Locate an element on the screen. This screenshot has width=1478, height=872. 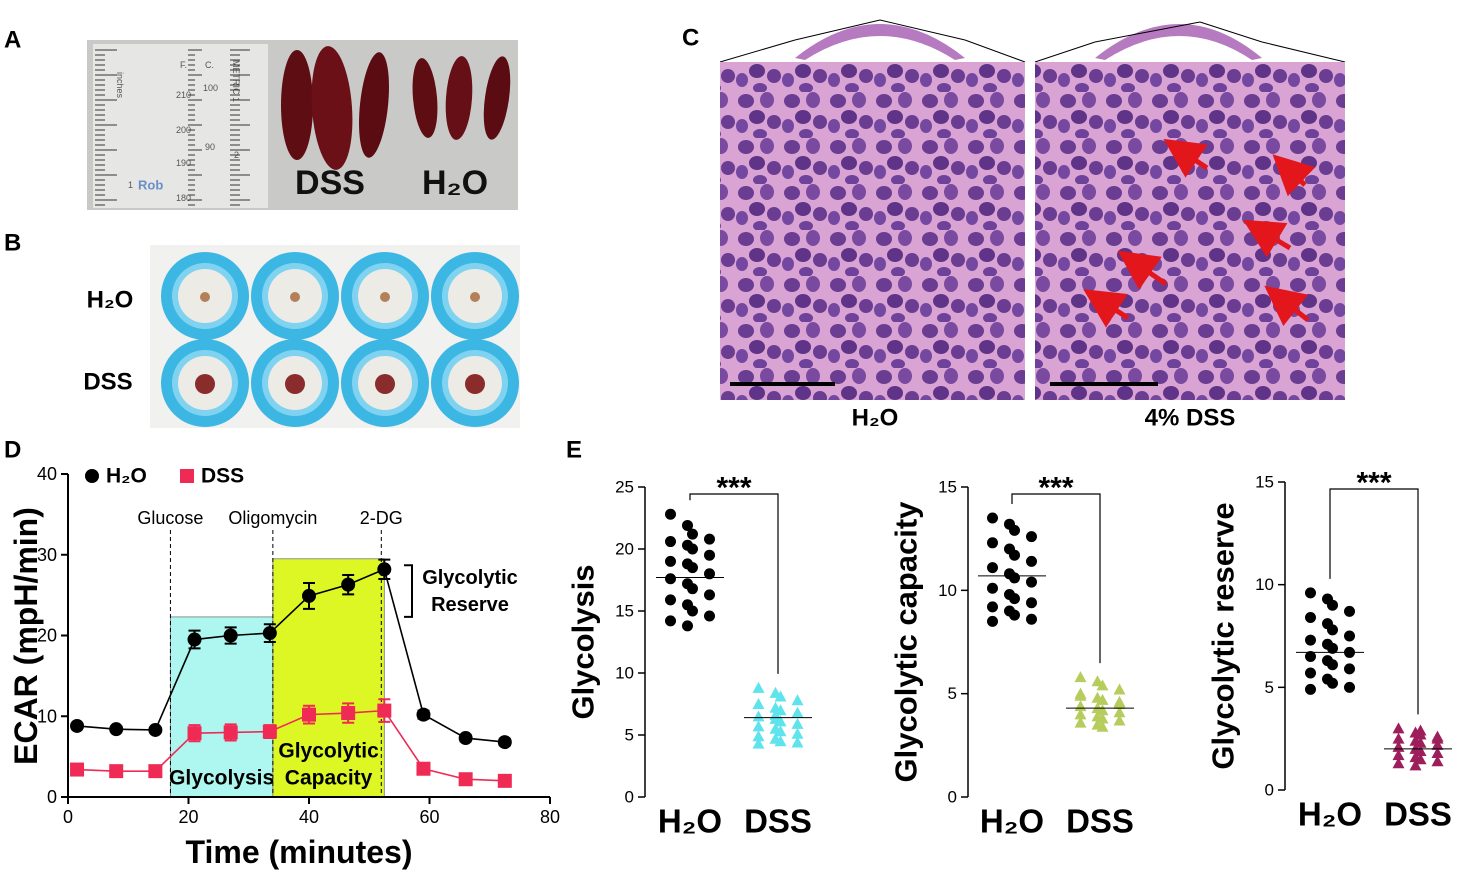
photo-label: DSS is located at coordinates (330, 183).